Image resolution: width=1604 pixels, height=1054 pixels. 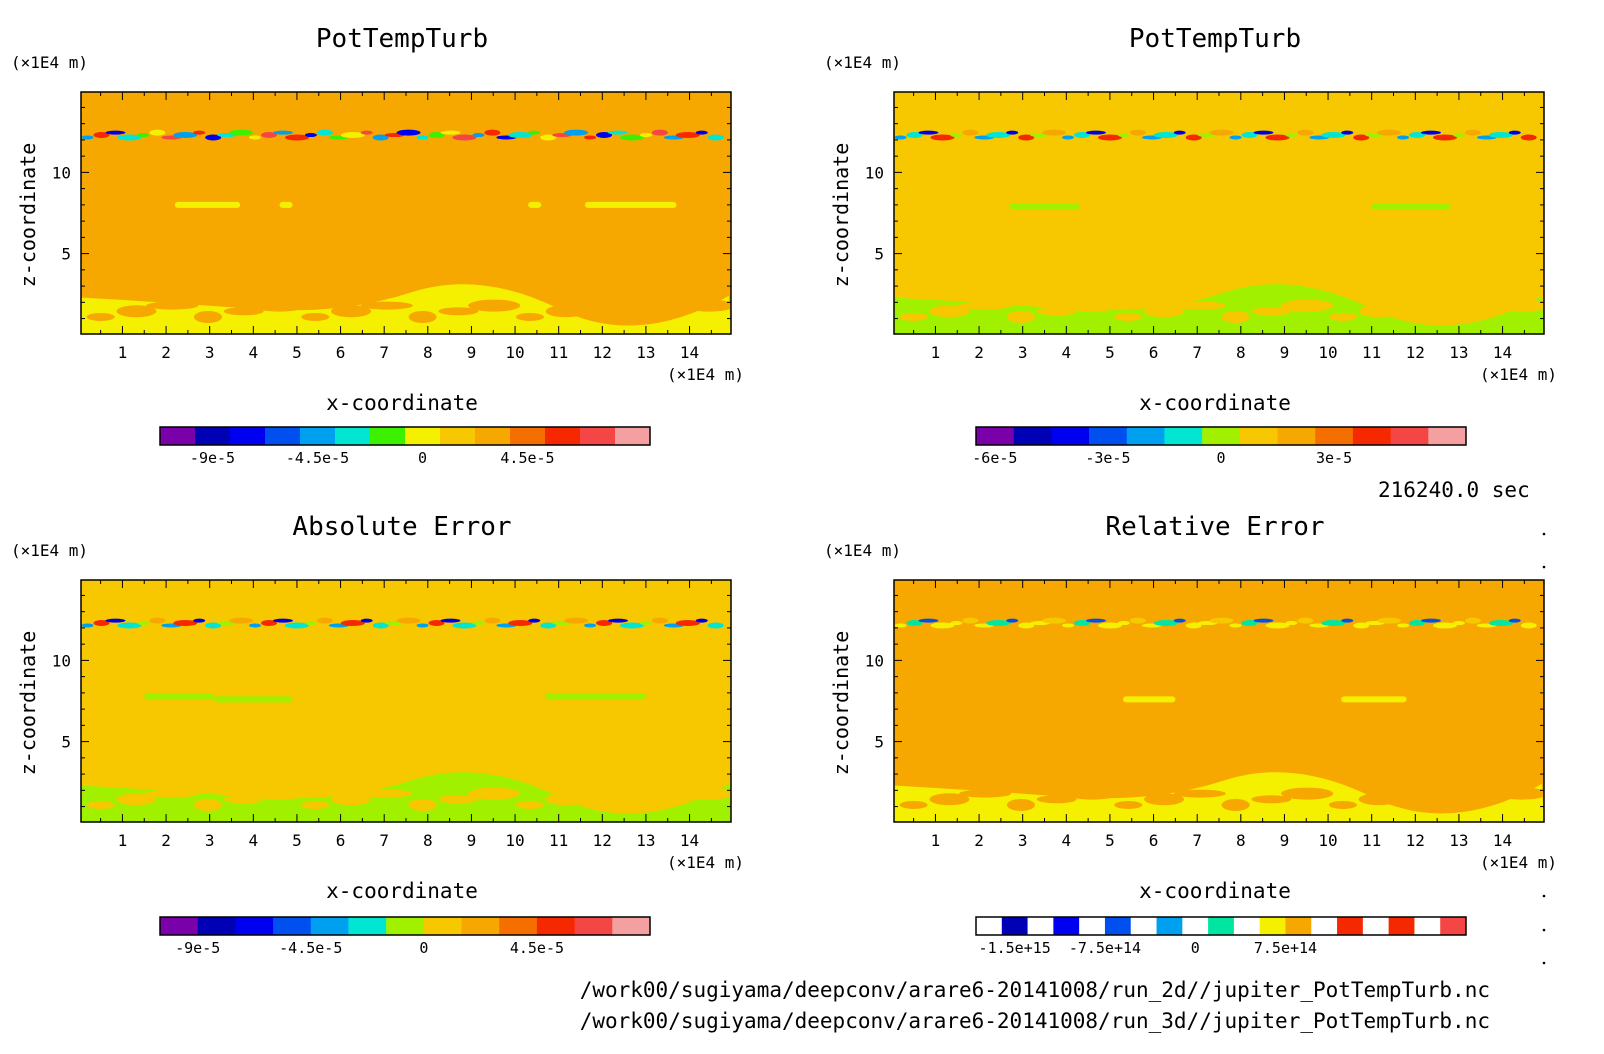 What do you see at coordinates (401, 527) in the screenshot?
I see `chart-title: Absolute Error` at bounding box center [401, 527].